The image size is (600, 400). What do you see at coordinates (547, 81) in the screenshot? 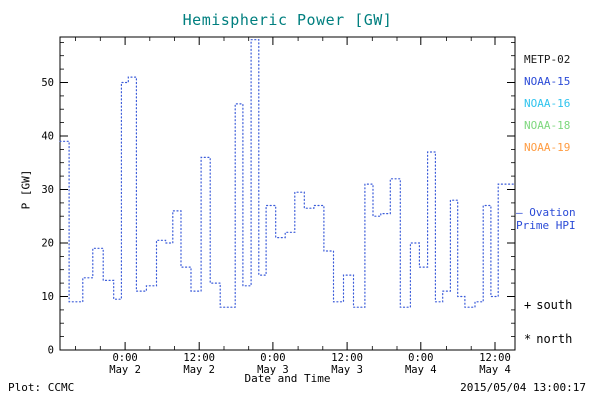
I see `legend-item-noaa15: NOAA-15` at bounding box center [547, 81].